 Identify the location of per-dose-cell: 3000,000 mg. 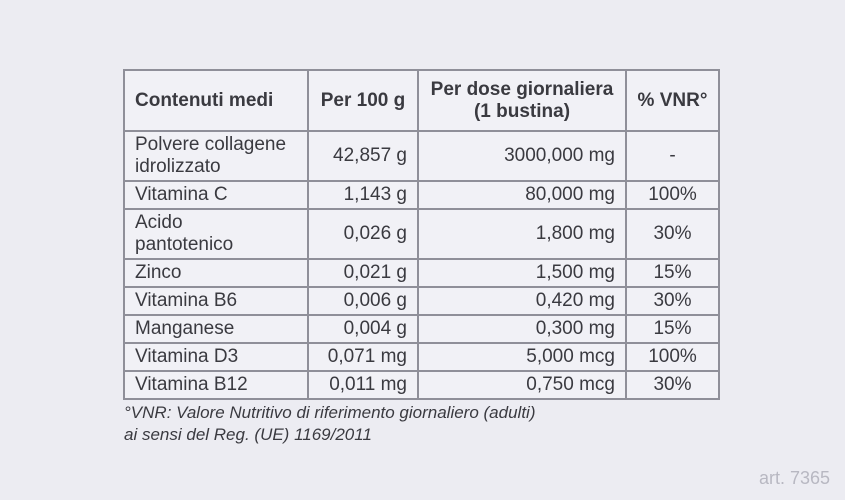
(522, 156).